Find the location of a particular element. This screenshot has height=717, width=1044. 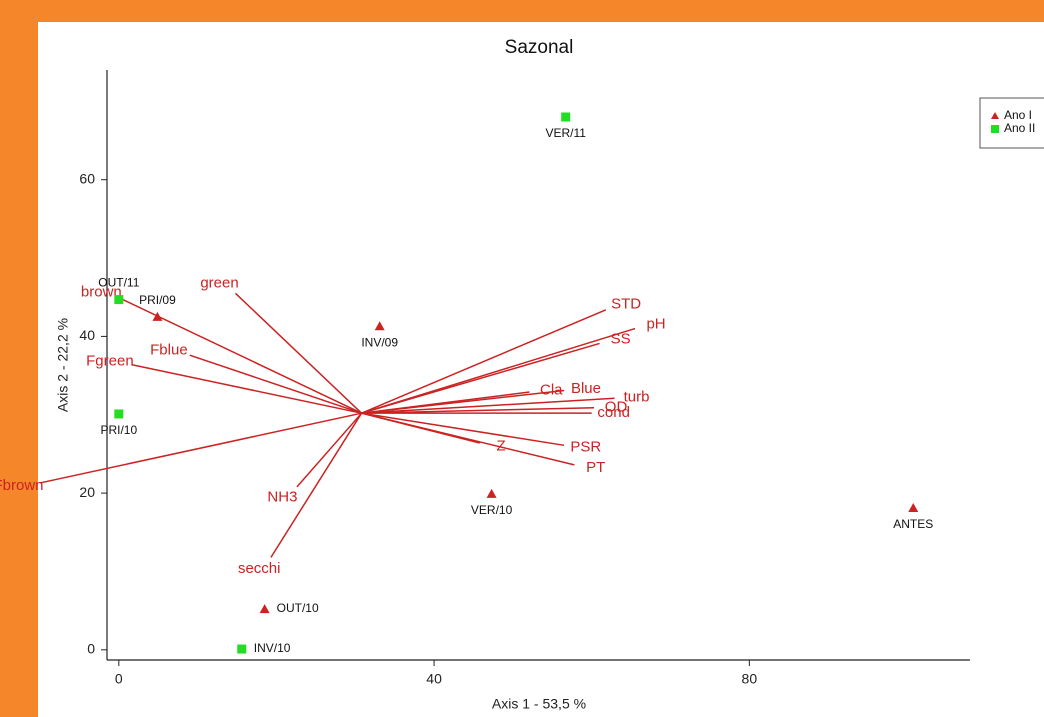

legend-label: Ano II is located at coordinates (1019, 128).